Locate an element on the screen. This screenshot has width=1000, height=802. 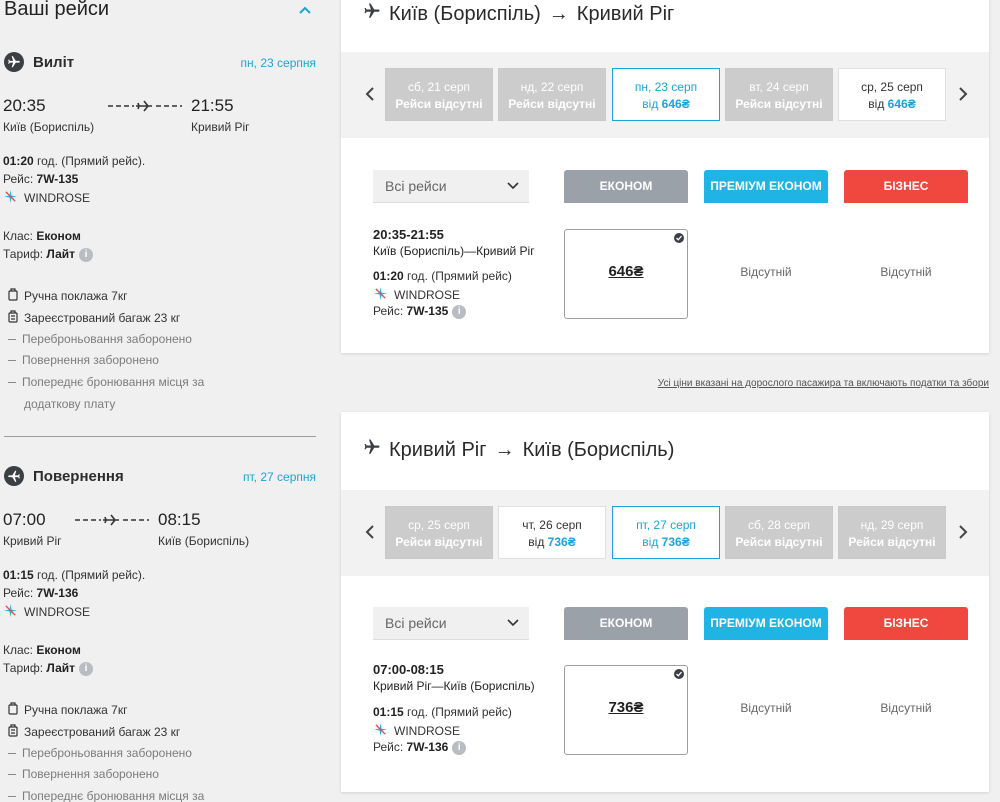
chevron-up-icon is located at coordinates (305, 11).